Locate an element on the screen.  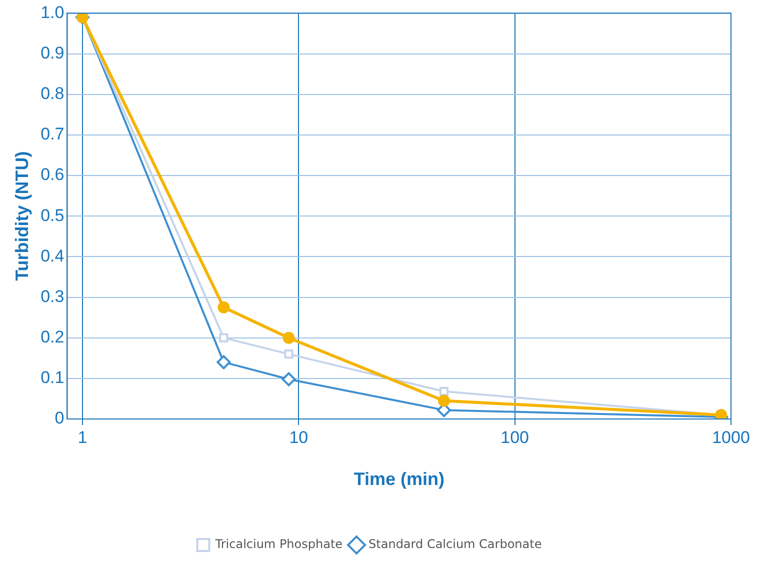
y-tick-label: 0.1 is located at coordinates (52, 378).